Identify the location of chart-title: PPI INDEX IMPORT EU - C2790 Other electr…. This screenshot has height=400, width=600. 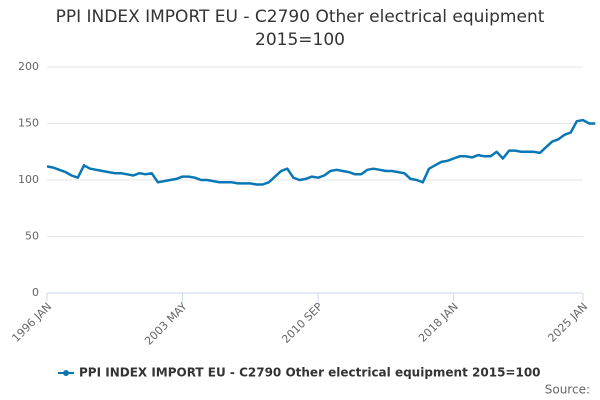
(300, 28).